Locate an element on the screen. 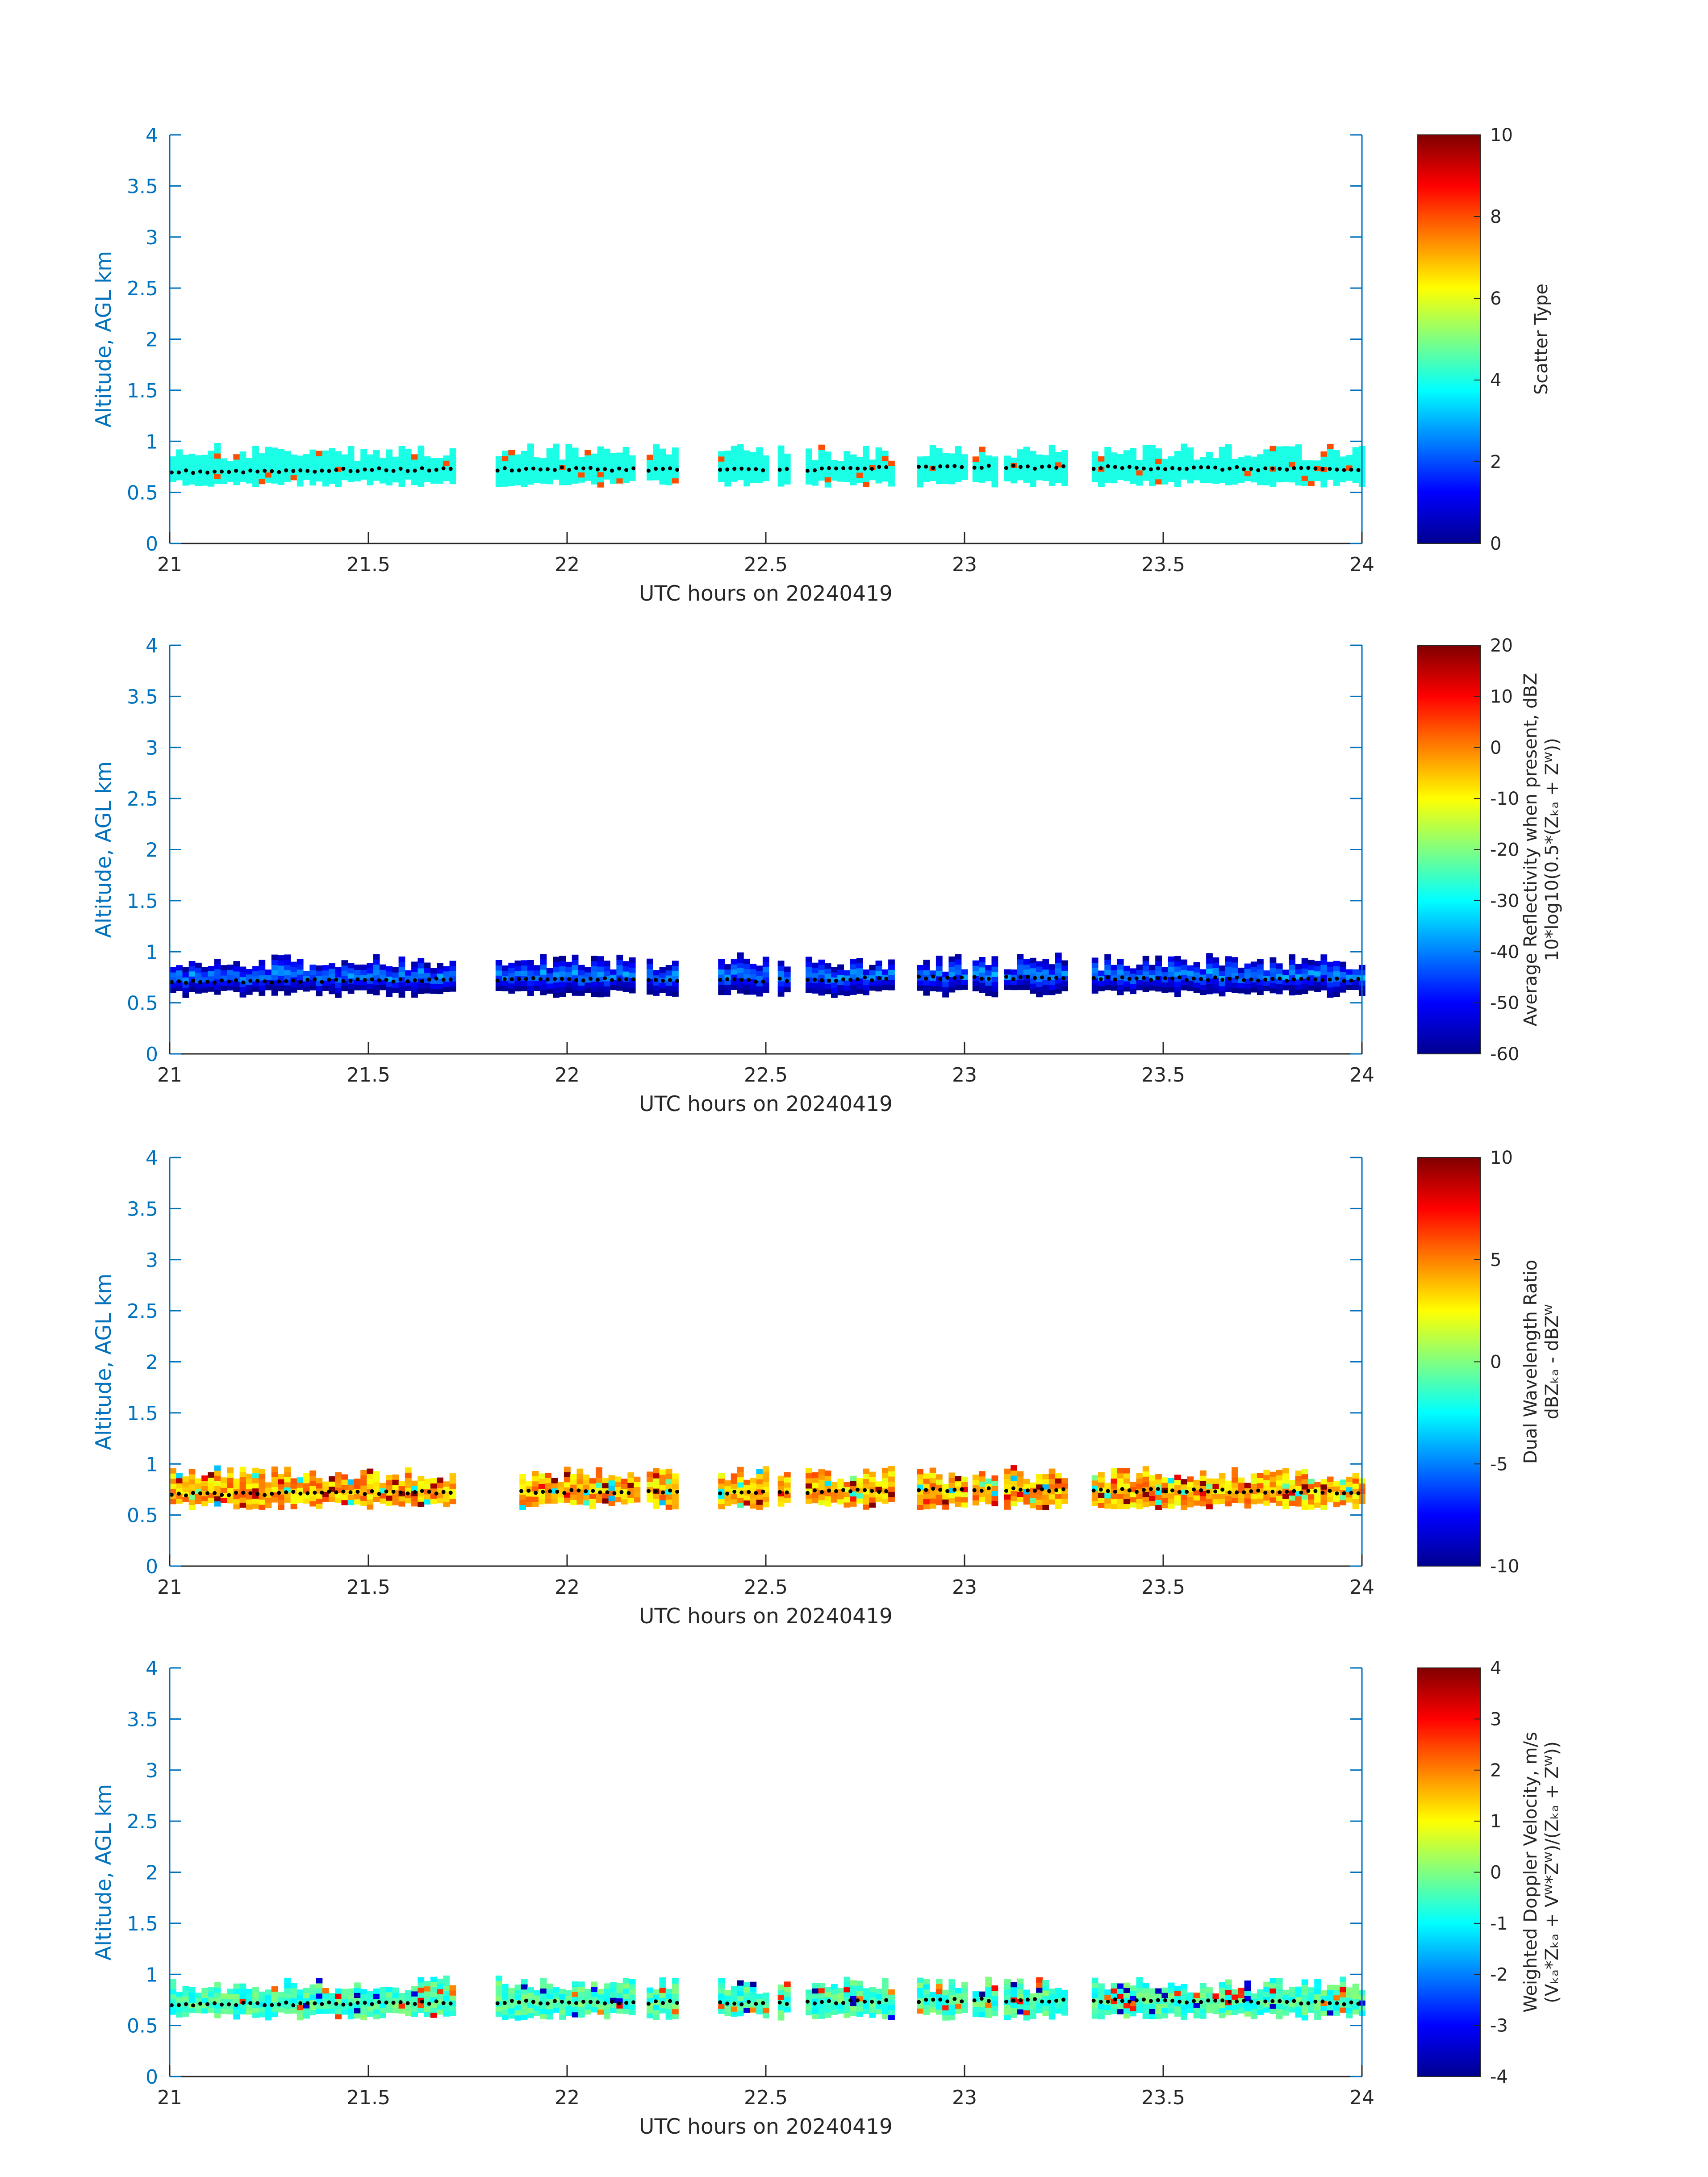 The image size is (1708, 2177). y-tick-label: 3.5 is located at coordinates (142, 1719).